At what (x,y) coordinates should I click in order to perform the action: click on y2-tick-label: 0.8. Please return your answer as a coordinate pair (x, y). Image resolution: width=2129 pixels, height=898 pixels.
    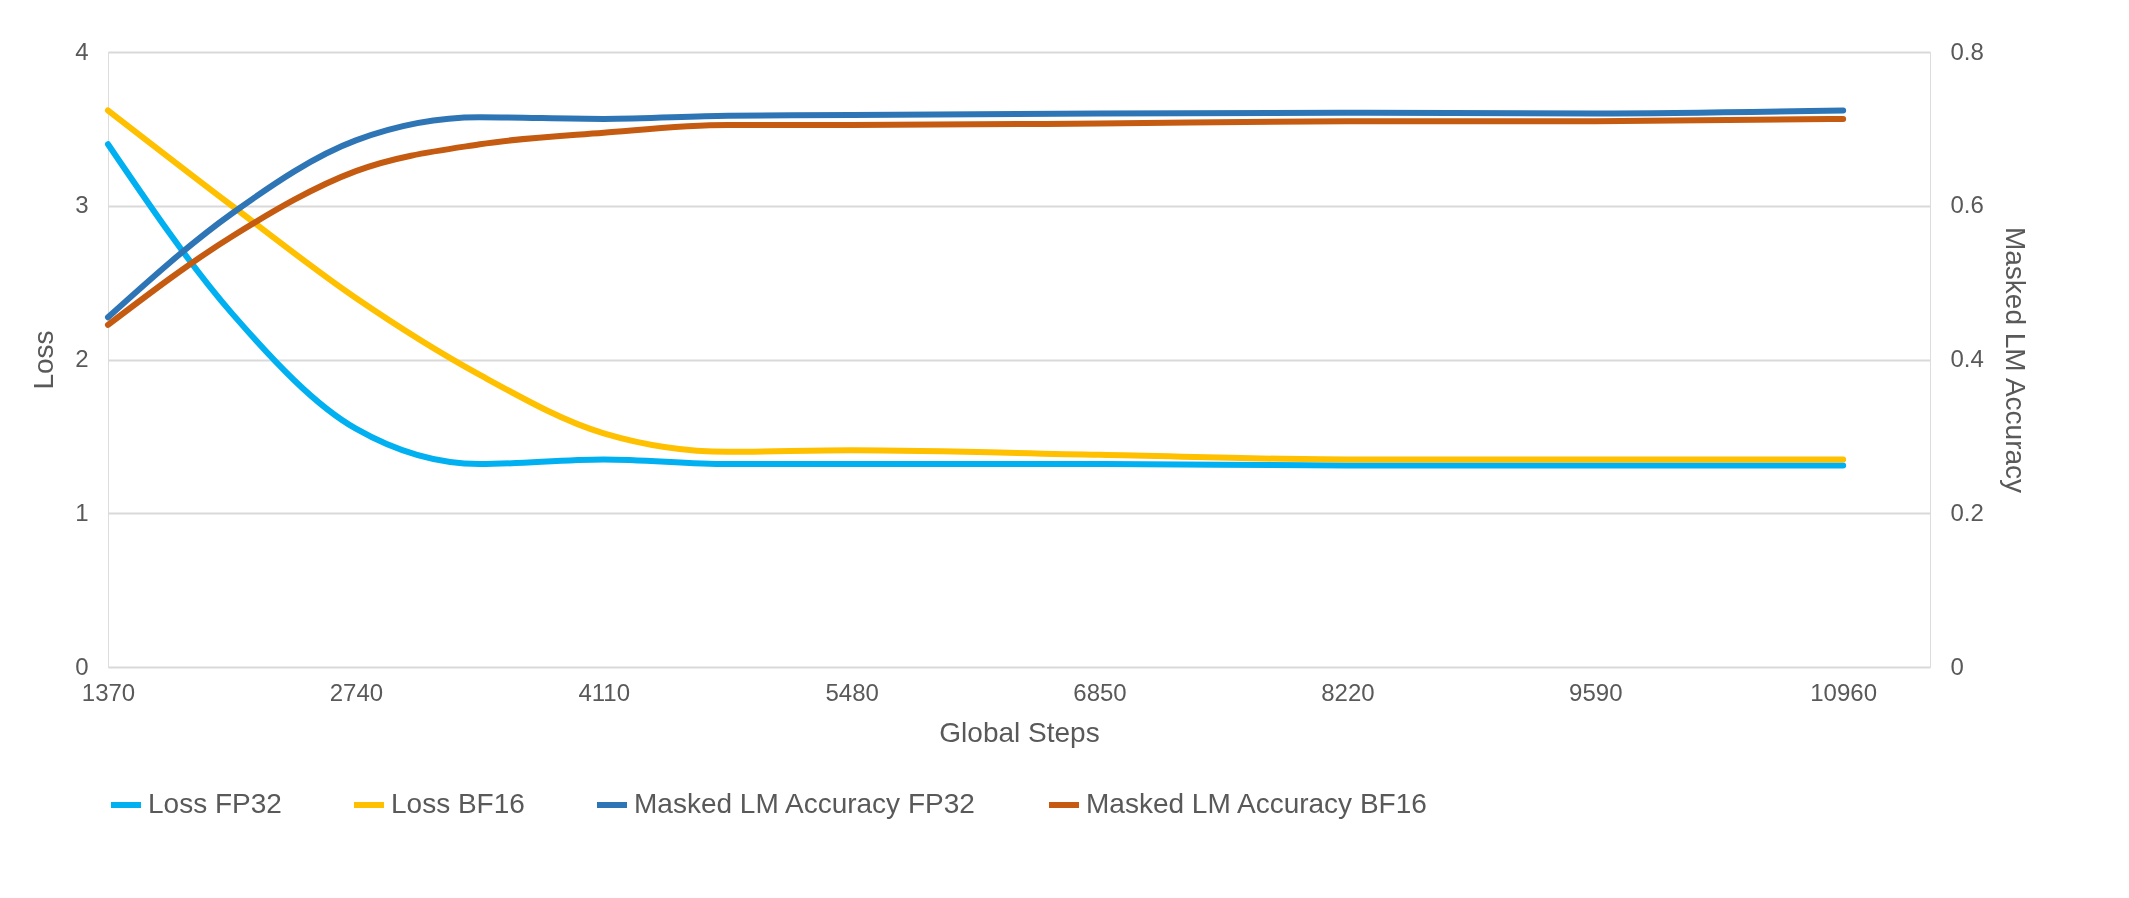
    Looking at the image, I should click on (1967, 51).